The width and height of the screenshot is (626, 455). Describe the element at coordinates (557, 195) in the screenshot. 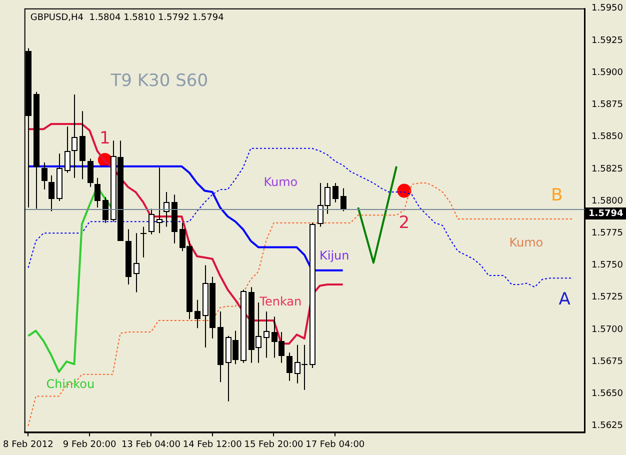

I see `series-label: B` at that location.